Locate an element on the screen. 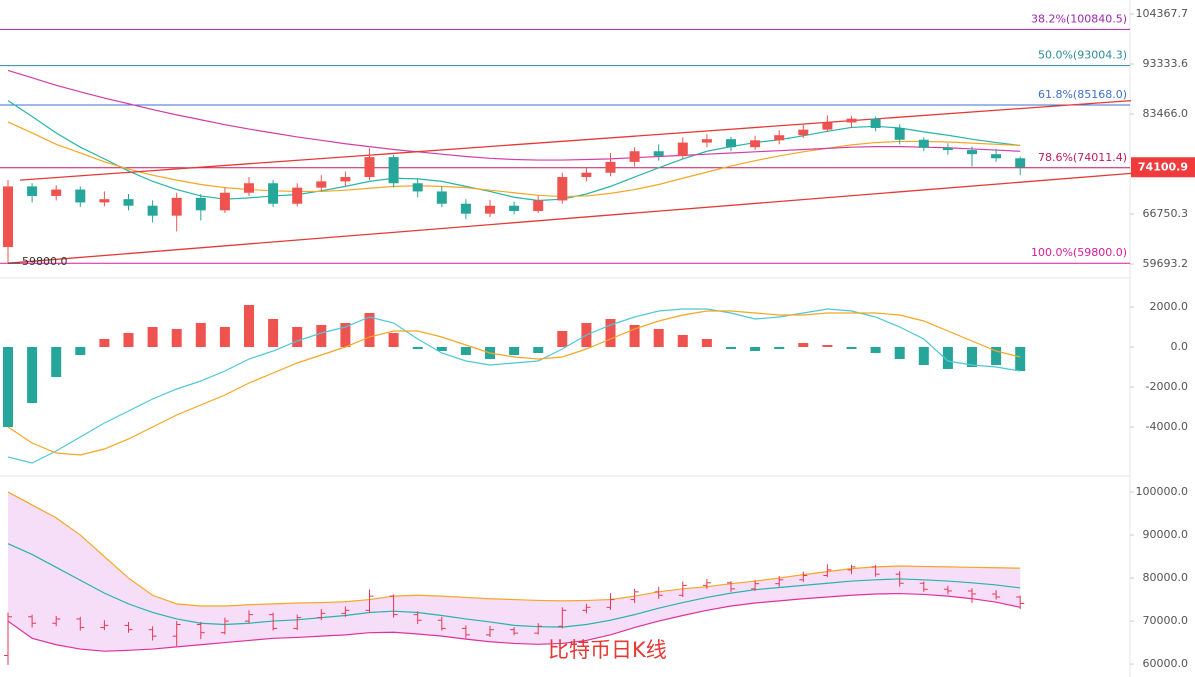  y-tick-label: 80000.0 is located at coordinates (1166, 577).